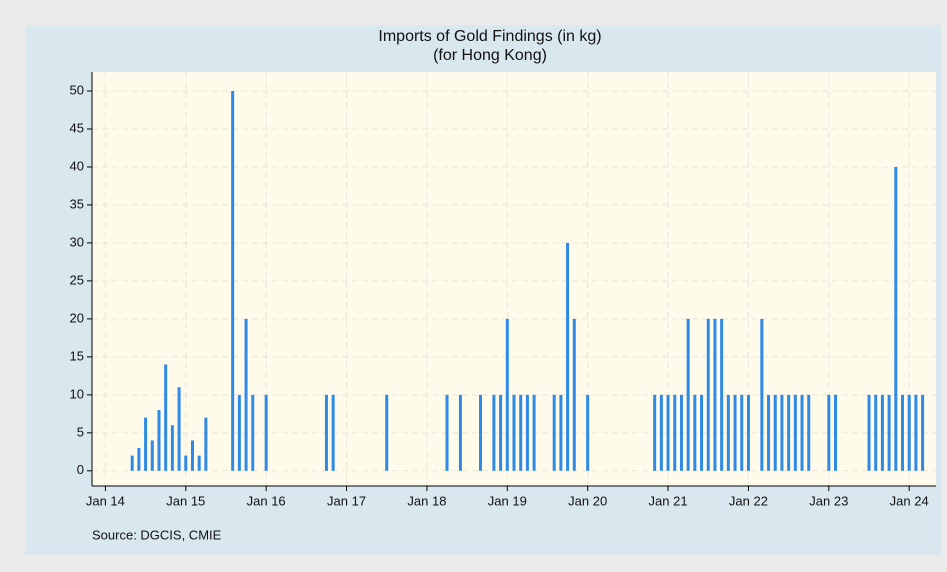 The image size is (947, 572). I want to click on y-tick-label: 0, so click(80, 469).